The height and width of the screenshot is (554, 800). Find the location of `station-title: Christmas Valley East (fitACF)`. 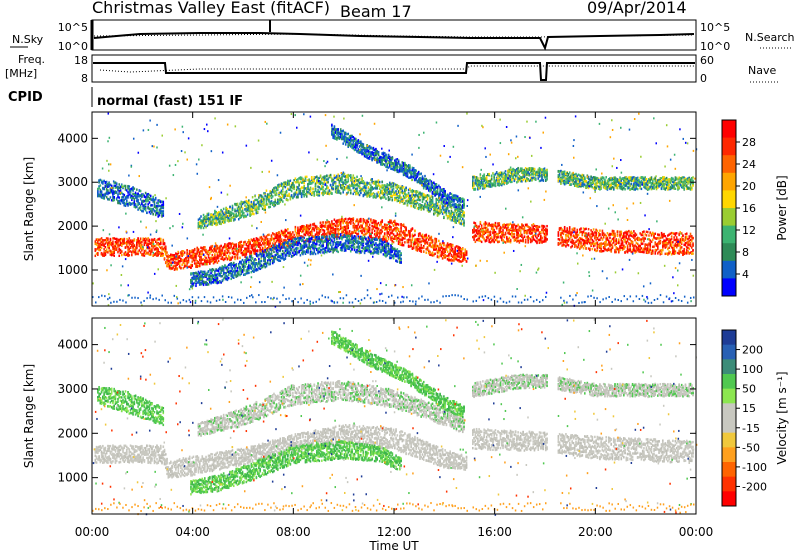

station-title: Christmas Valley East (fitACF) is located at coordinates (211, 8).